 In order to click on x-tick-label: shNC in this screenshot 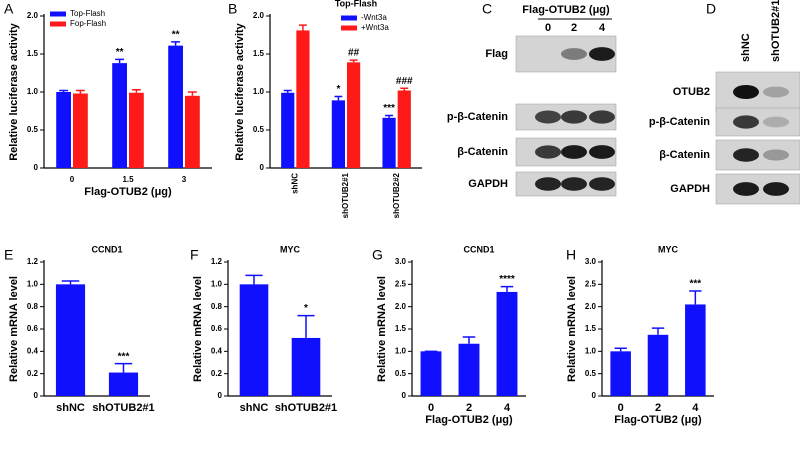, I will do `click(70, 408)`.